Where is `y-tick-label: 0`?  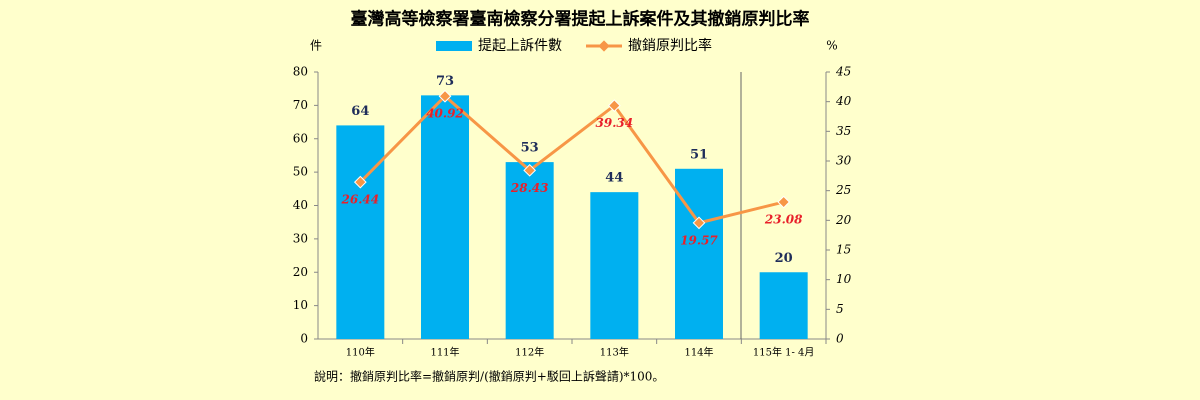 y-tick-label: 0 is located at coordinates (304, 339).